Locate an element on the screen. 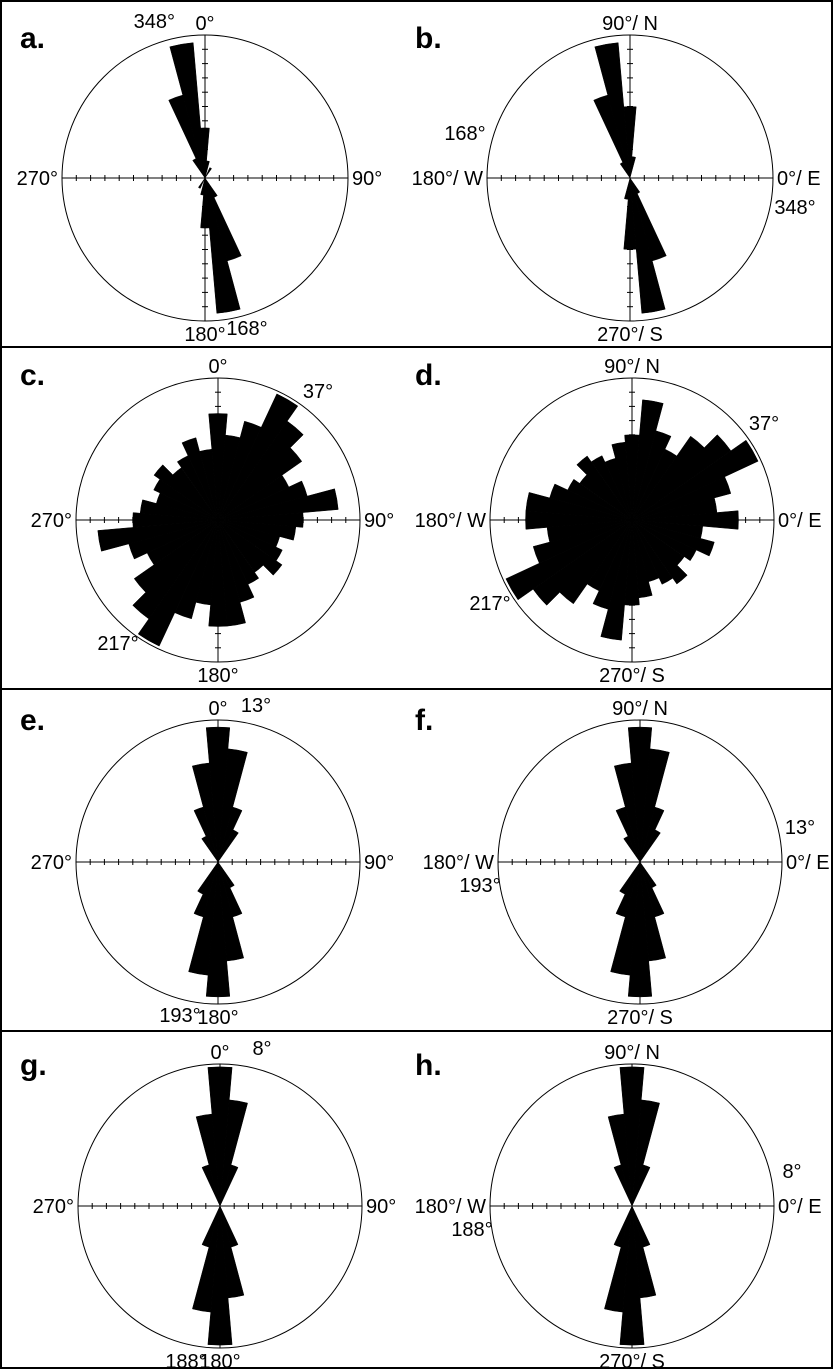 This screenshot has width=833, height=1369. rose-panel-f: f. 90°/ N 270°/ S 180°/ W 0°/ E 13° 193° is located at coordinates (622, 863).